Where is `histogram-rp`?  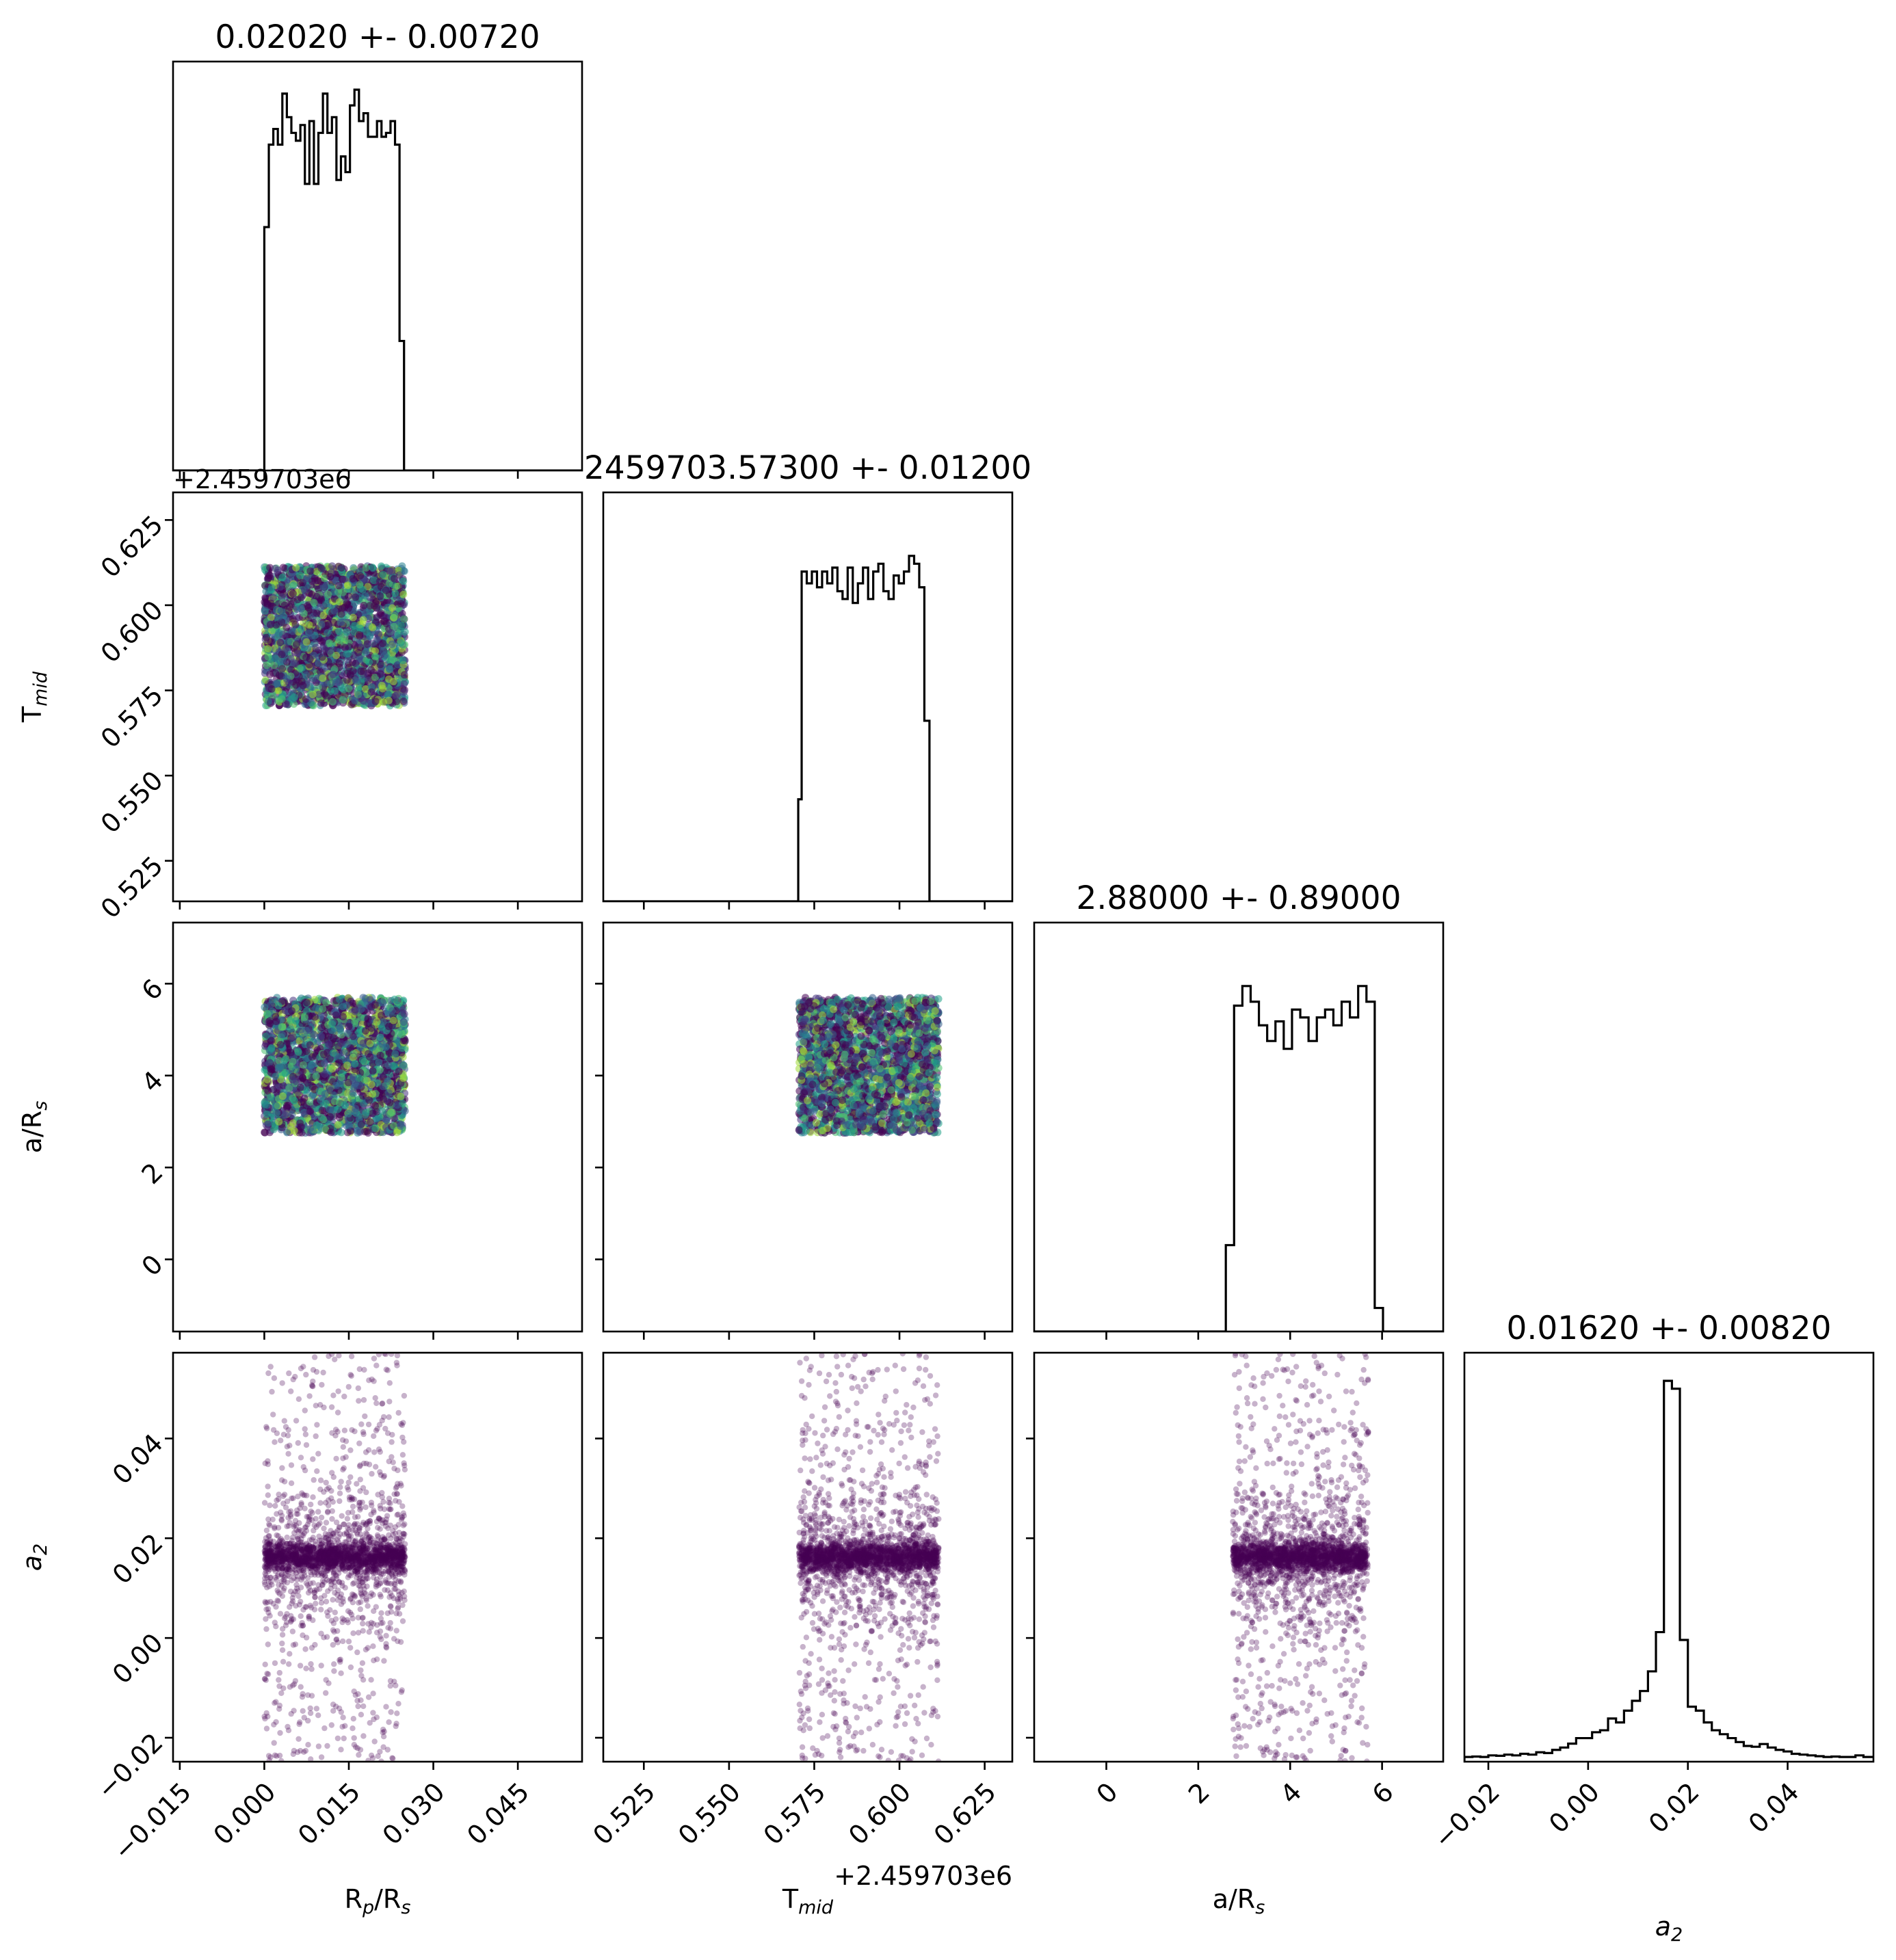
histogram-rp is located at coordinates (378, 279).